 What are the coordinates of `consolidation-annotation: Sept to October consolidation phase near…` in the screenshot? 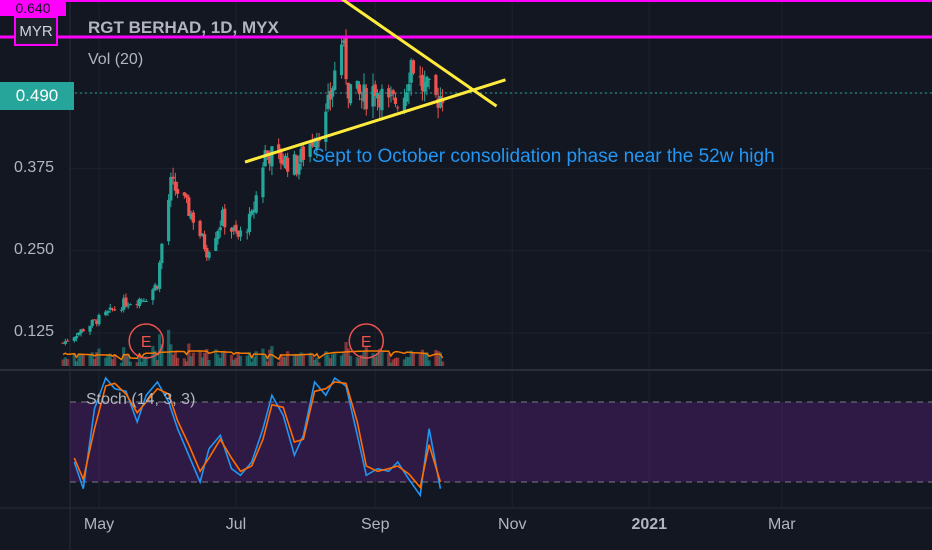 It's located at (543, 156).